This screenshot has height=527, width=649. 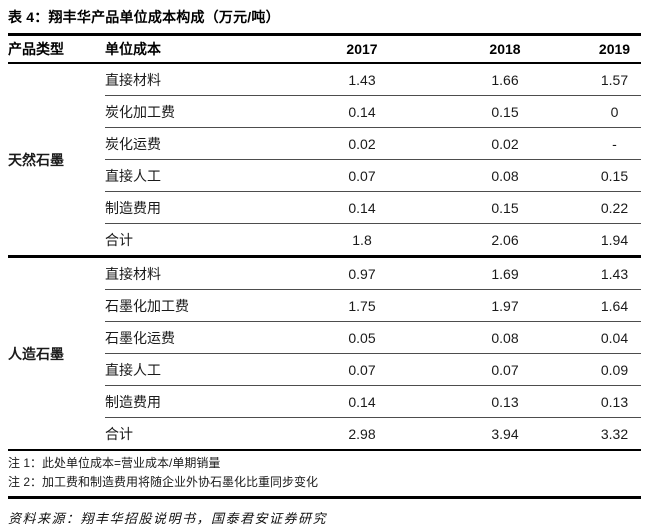 What do you see at coordinates (614, 434) in the screenshot?
I see `cost-value: 3.32` at bounding box center [614, 434].